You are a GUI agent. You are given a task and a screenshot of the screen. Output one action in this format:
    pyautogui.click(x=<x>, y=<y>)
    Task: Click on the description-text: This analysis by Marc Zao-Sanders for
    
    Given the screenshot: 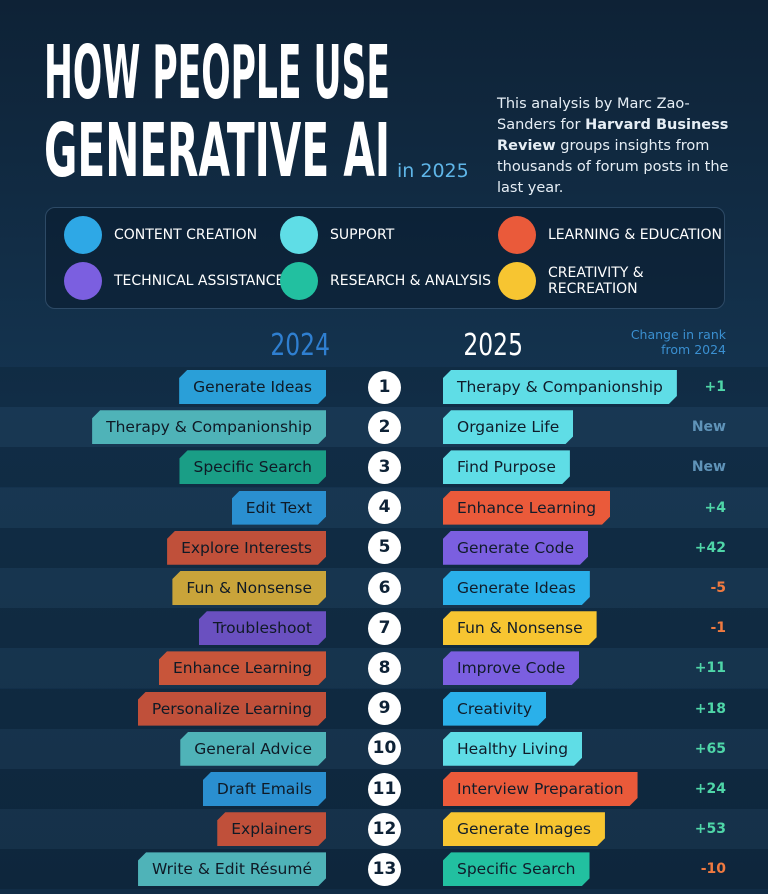 What is the action you would take?
    pyautogui.click(x=593, y=114)
    